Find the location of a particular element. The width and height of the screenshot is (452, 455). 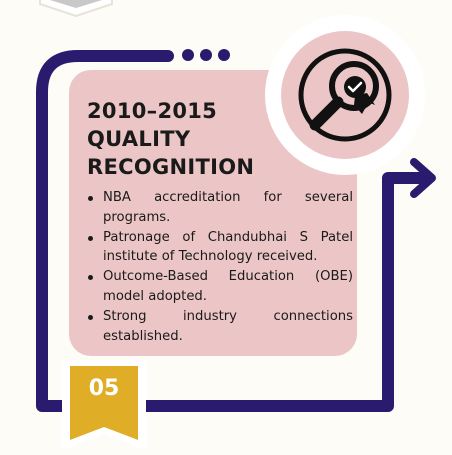

list-item: Strong industry connections established. is located at coordinates (218, 327).